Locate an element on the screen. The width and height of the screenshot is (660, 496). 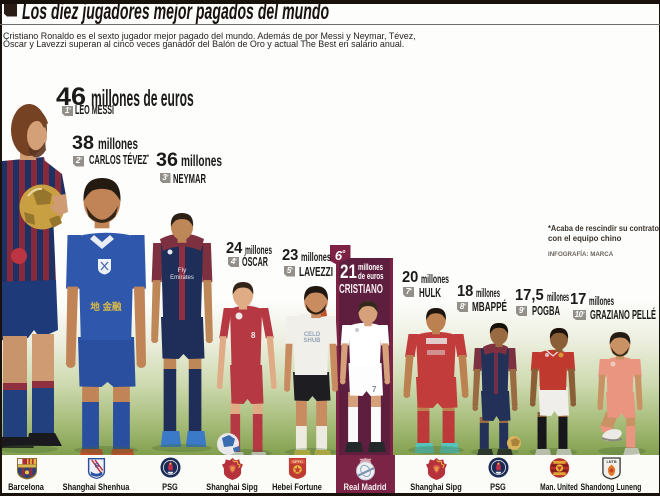
svg-text: 8 is located at coordinates (253, 335).